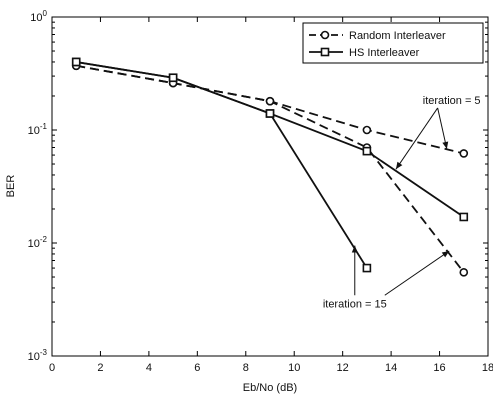 This screenshot has height=397, width=493. I want to click on x-tick-label: 18, so click(487, 368).